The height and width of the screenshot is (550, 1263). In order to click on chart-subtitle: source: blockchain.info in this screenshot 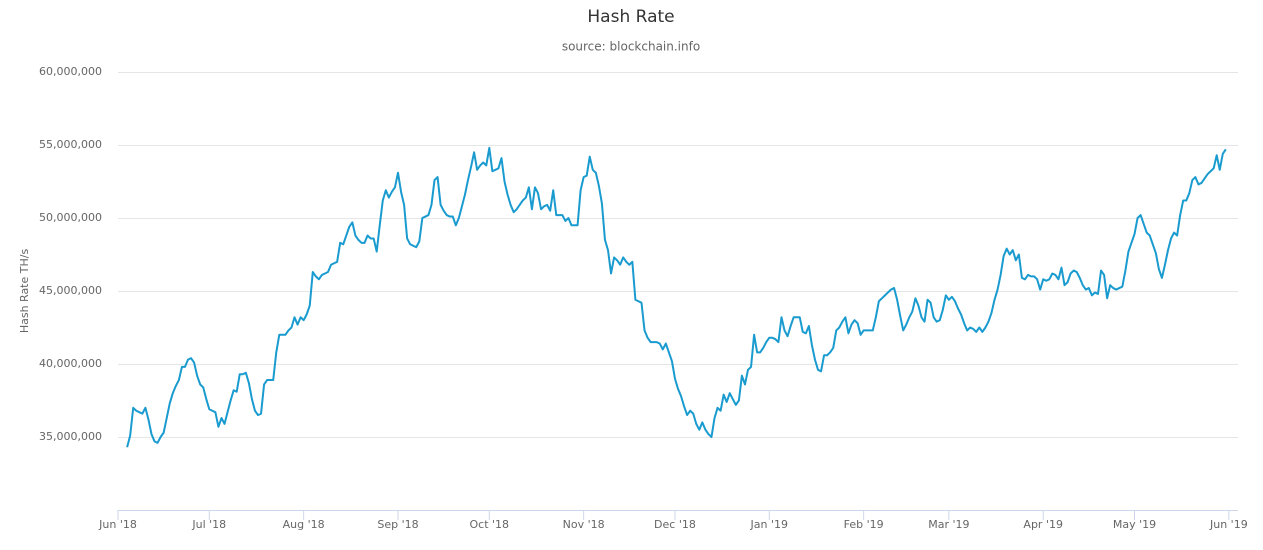, I will do `click(631, 47)`.